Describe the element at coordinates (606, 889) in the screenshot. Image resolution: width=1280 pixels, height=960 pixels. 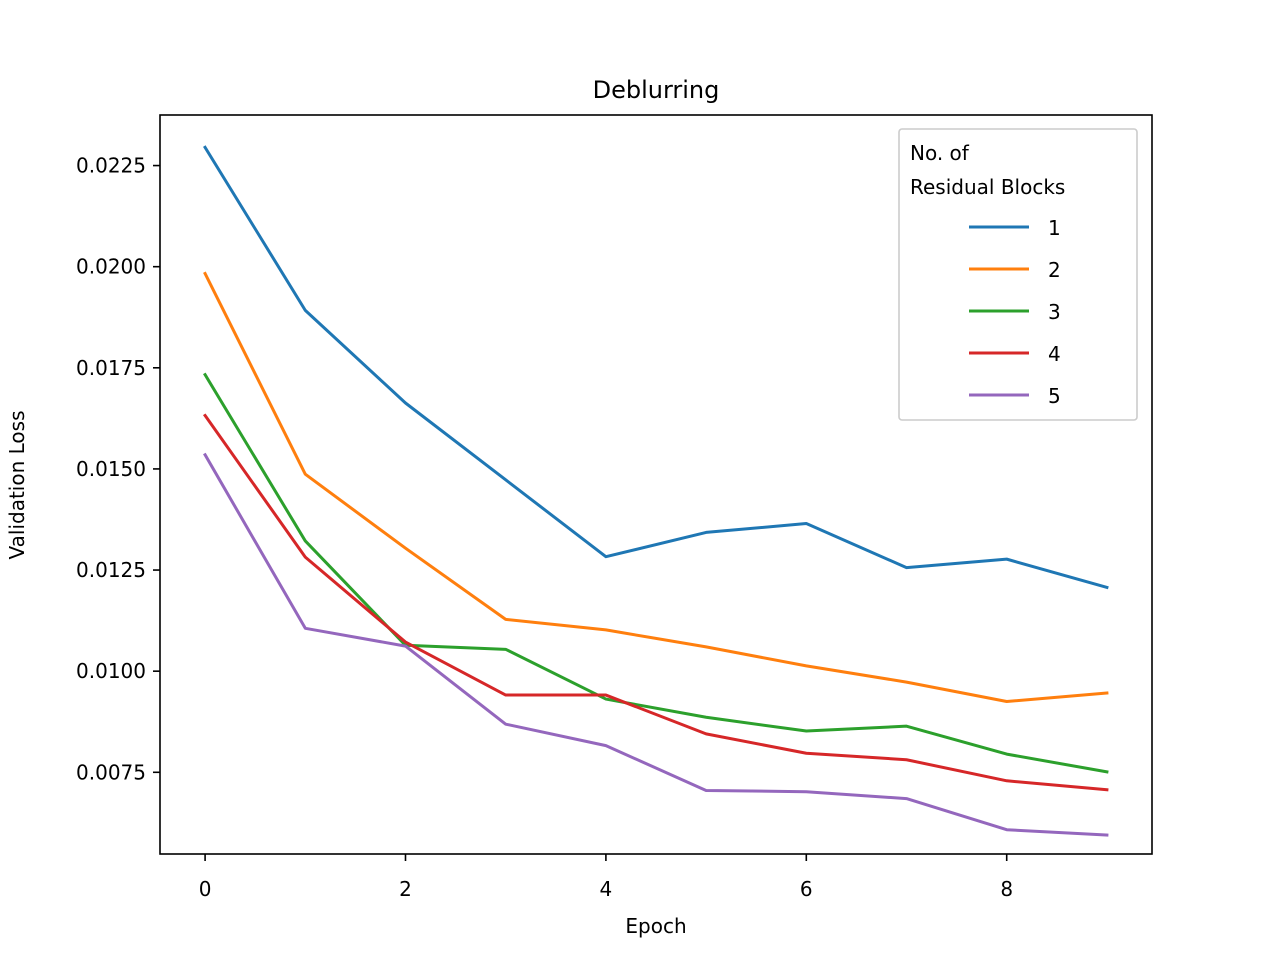
I see `x-tick-label: 4` at that location.